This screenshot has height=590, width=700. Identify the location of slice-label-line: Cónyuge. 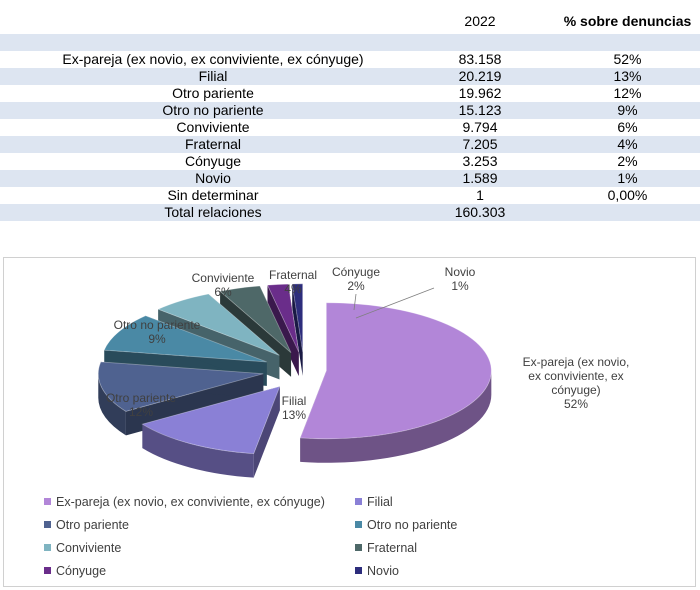
(356, 272).